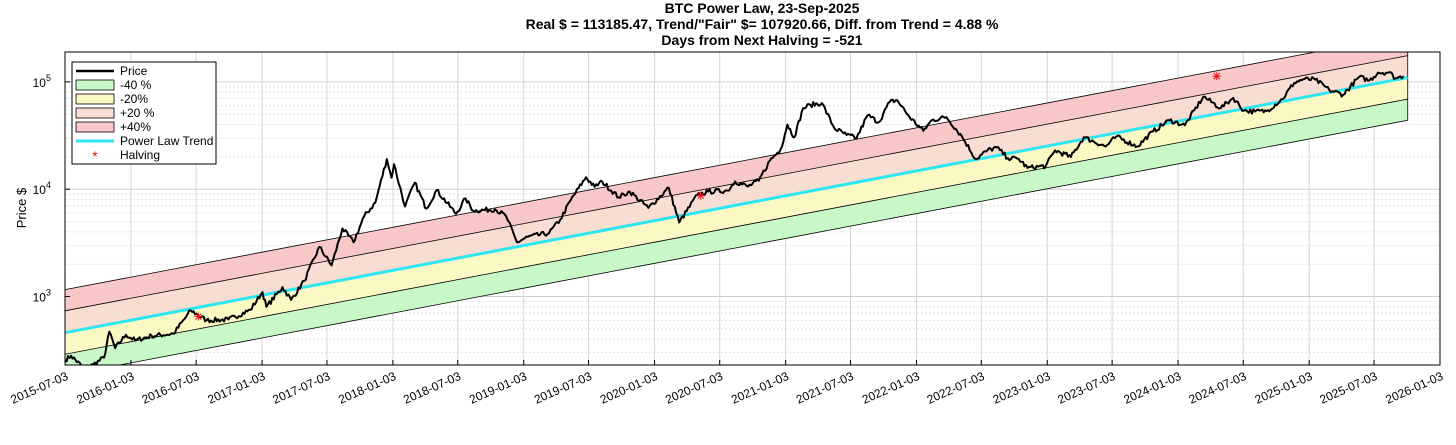 This screenshot has width=1456, height=445. Describe the element at coordinates (761, 40) in the screenshot. I see `title-line-3: Days from Next Halving = -521` at that location.